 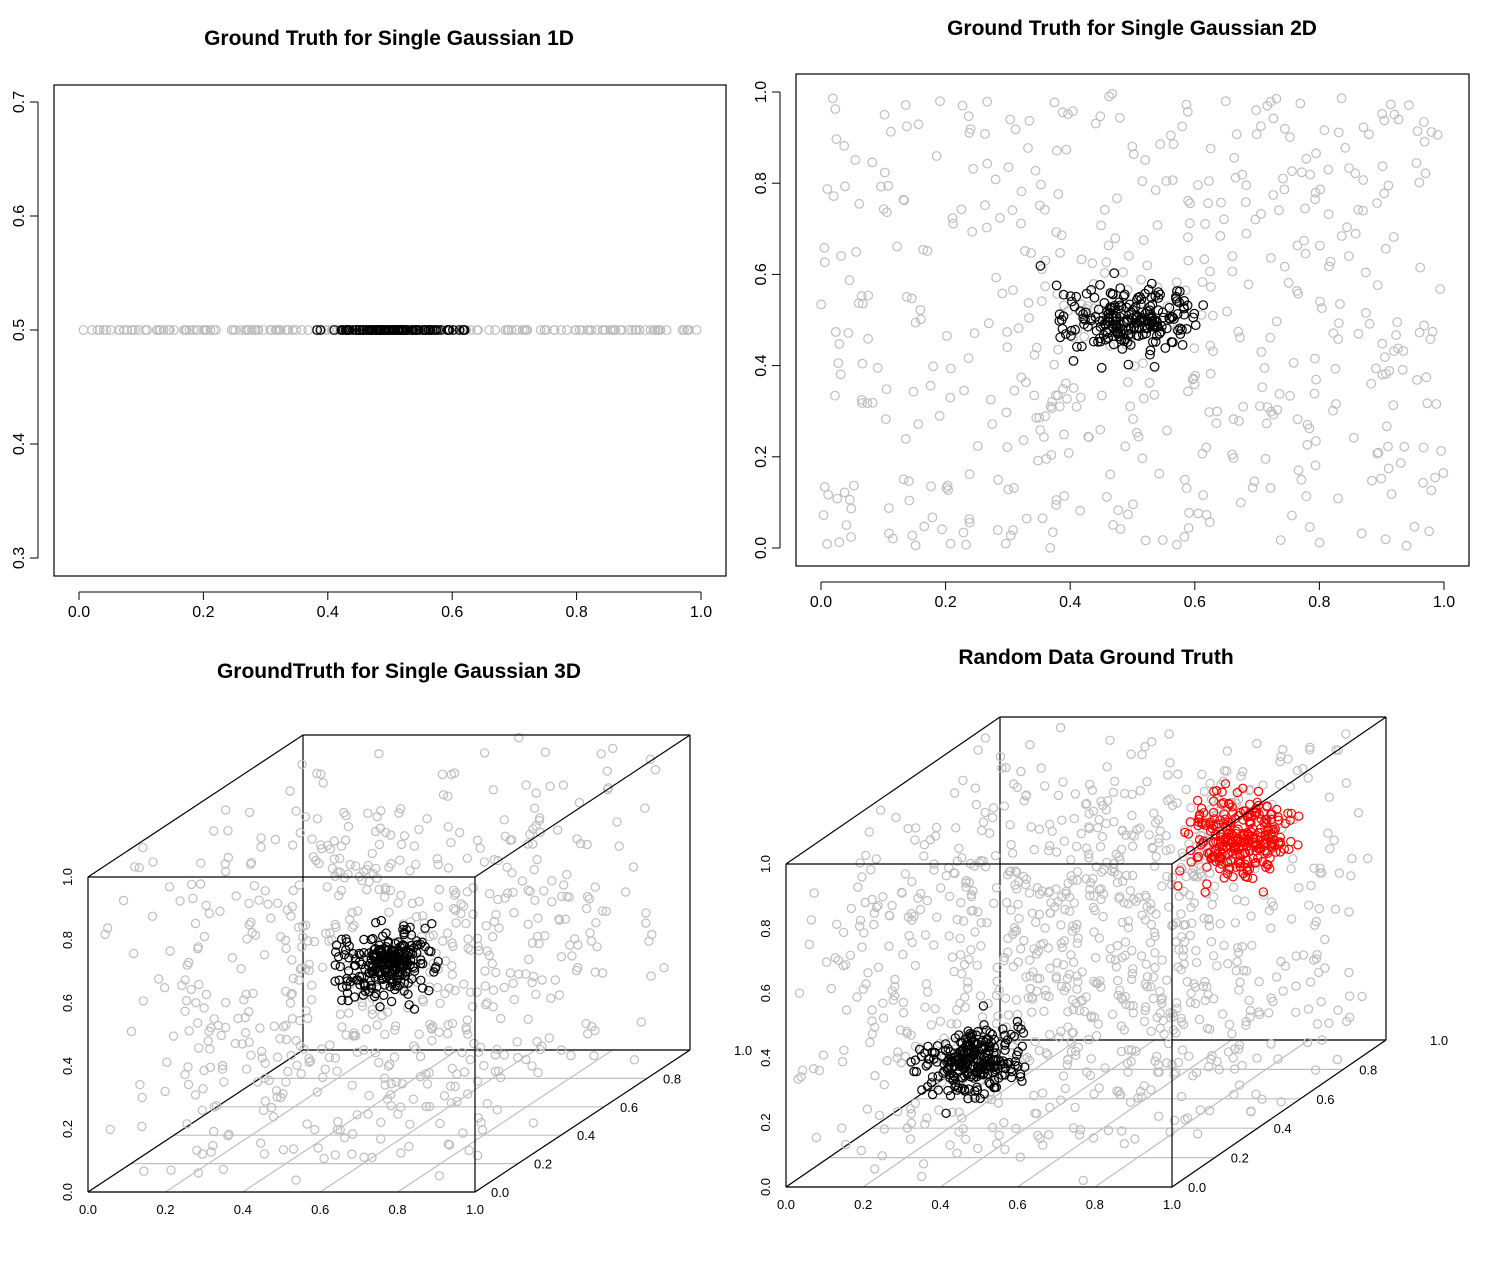 What do you see at coordinates (629, 1107) in the screenshot?
I see `y-tick-label: 0.6` at bounding box center [629, 1107].